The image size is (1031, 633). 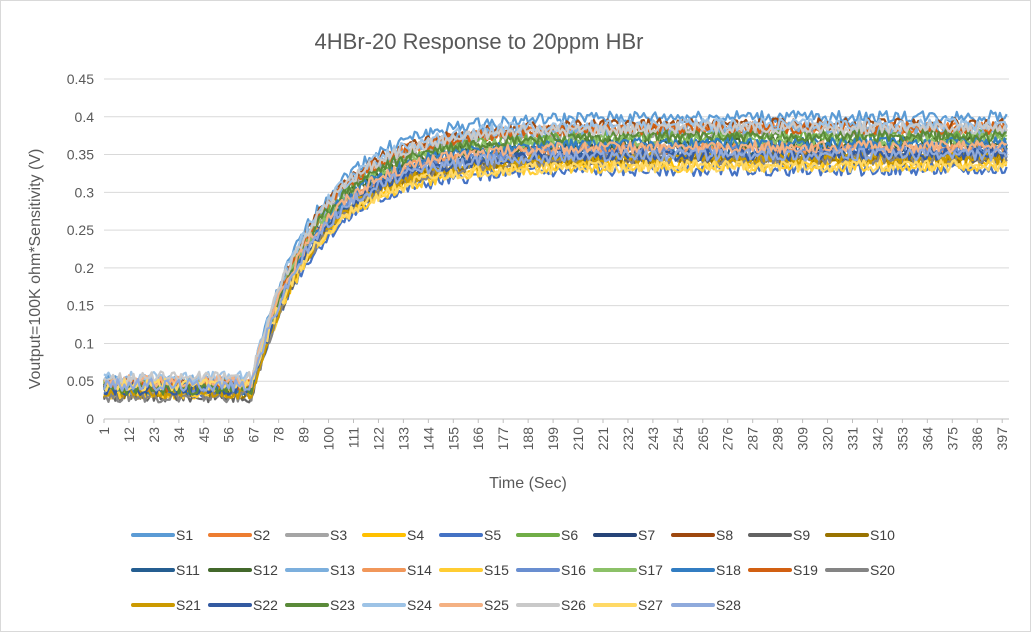 What do you see at coordinates (90, 419) in the screenshot?
I see `y-tick-label: 0` at bounding box center [90, 419].